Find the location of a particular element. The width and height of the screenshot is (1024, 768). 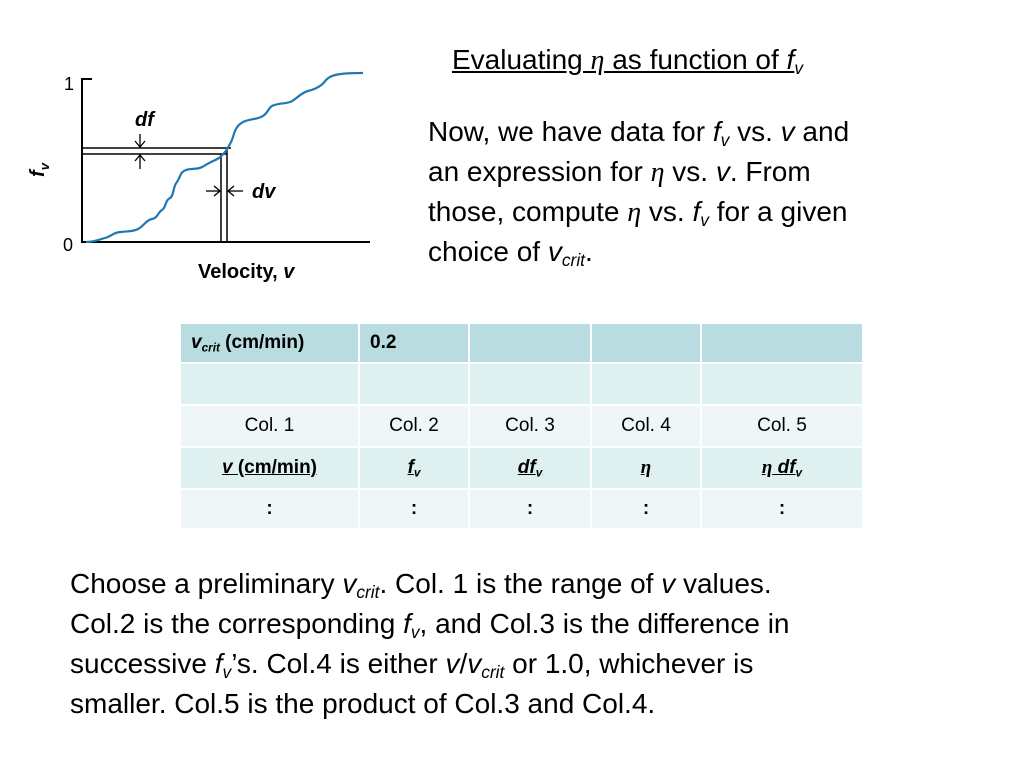

slide-title: Evaluating η as function of fv is located at coordinates (628, 61).